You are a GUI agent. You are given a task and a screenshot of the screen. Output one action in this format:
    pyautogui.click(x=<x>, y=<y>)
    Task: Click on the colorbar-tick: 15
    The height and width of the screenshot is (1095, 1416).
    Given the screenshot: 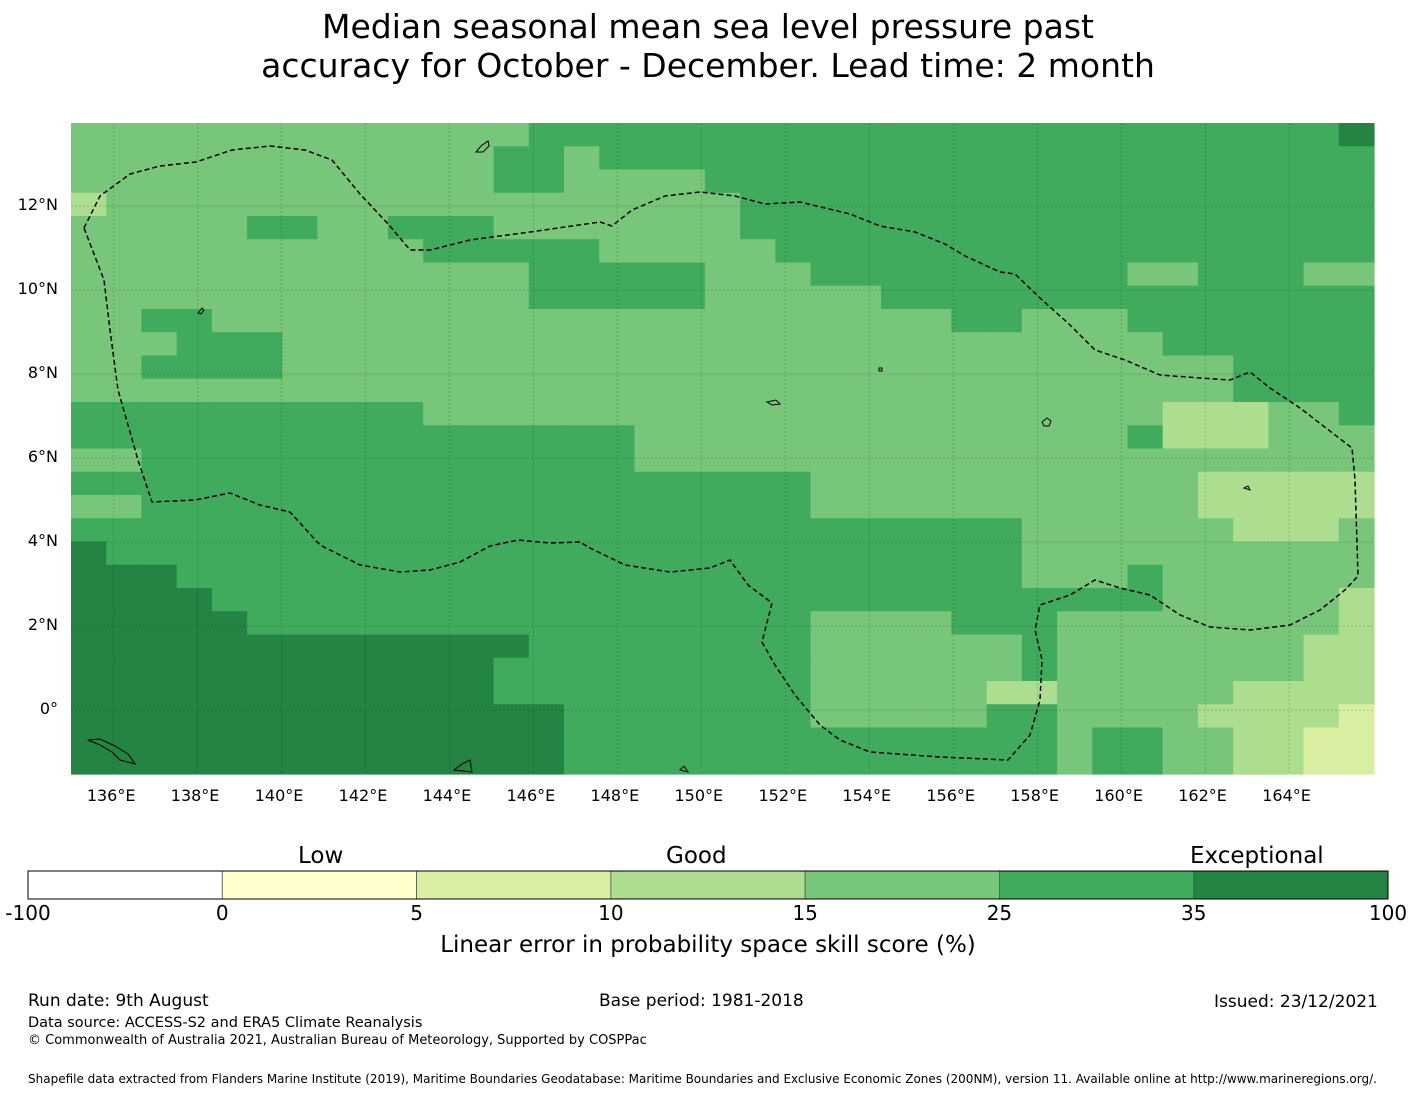 What is the action you would take?
    pyautogui.click(x=805, y=913)
    